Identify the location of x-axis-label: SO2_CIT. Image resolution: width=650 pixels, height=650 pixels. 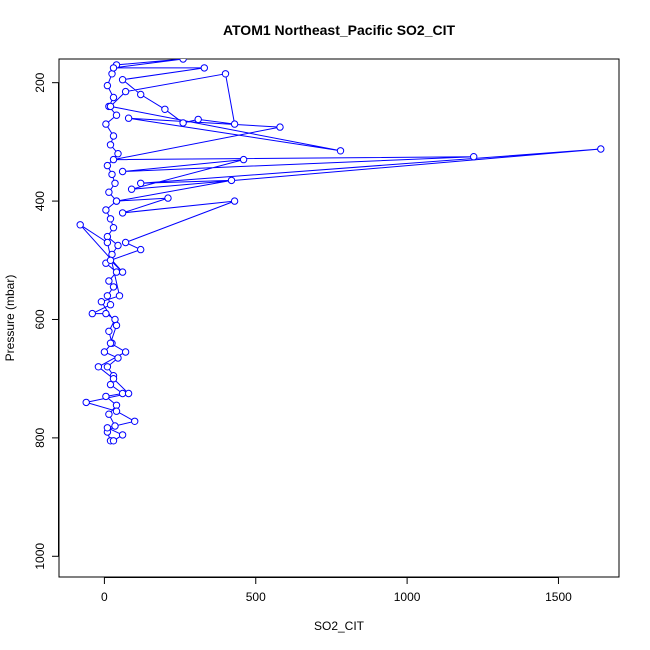
(339, 626).